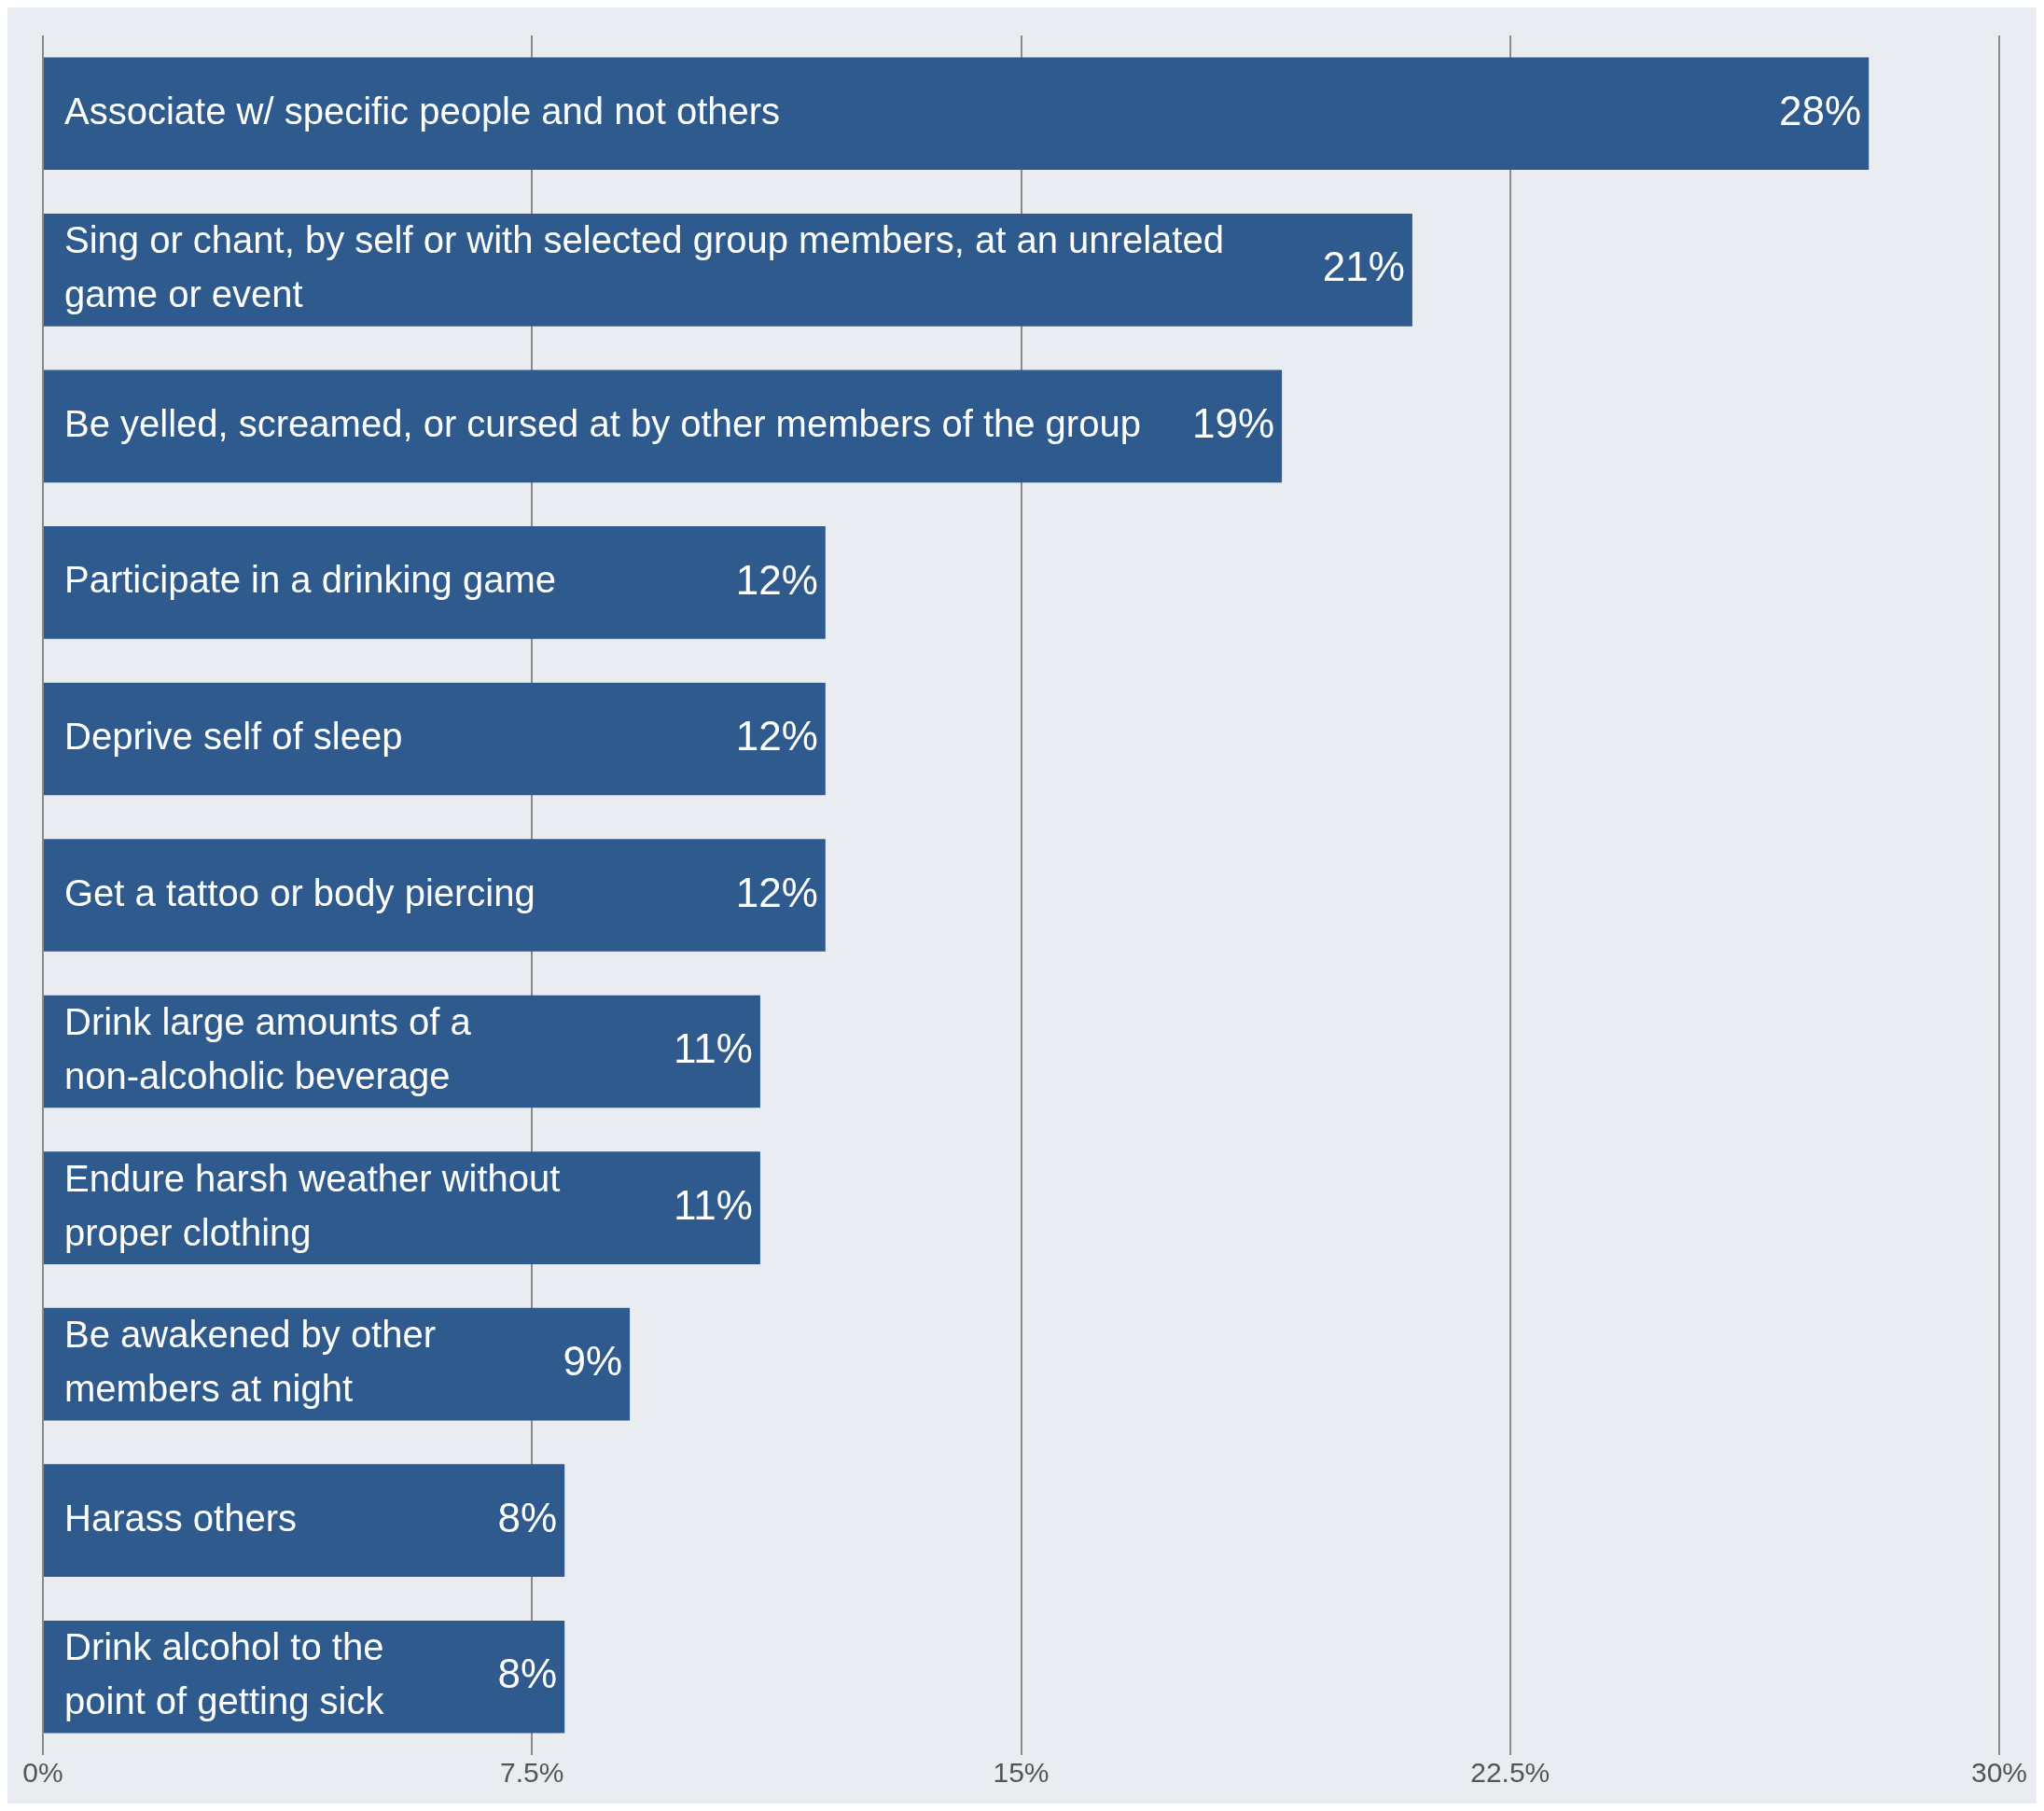 This screenshot has height=1811, width=2044. What do you see at coordinates (532, 1773) in the screenshot?
I see `x-tick-label: 7.5%` at bounding box center [532, 1773].